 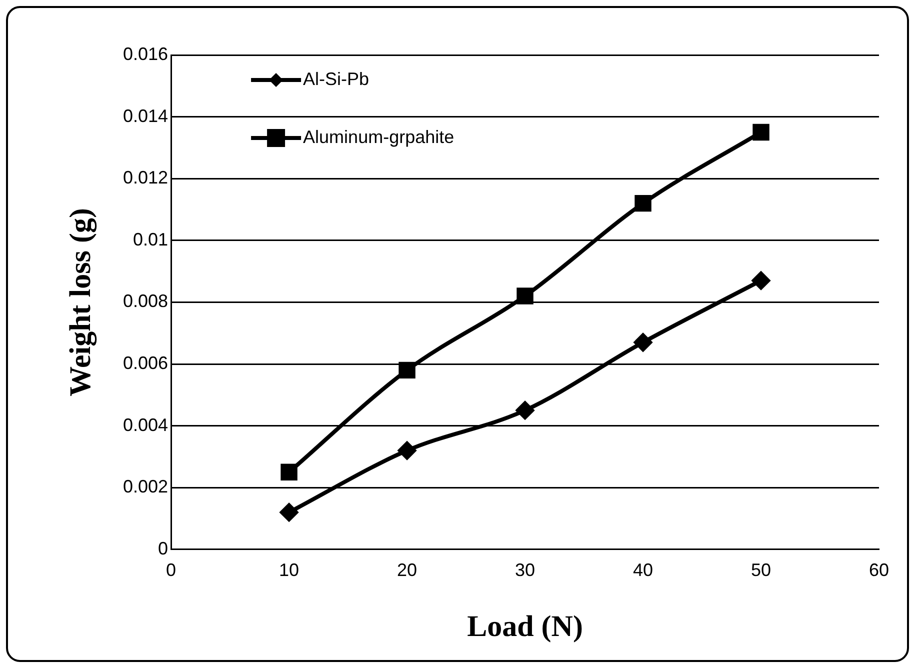 What do you see at coordinates (150, 239) in the screenshot?
I see `y-tick-label: 0.01` at bounding box center [150, 239].